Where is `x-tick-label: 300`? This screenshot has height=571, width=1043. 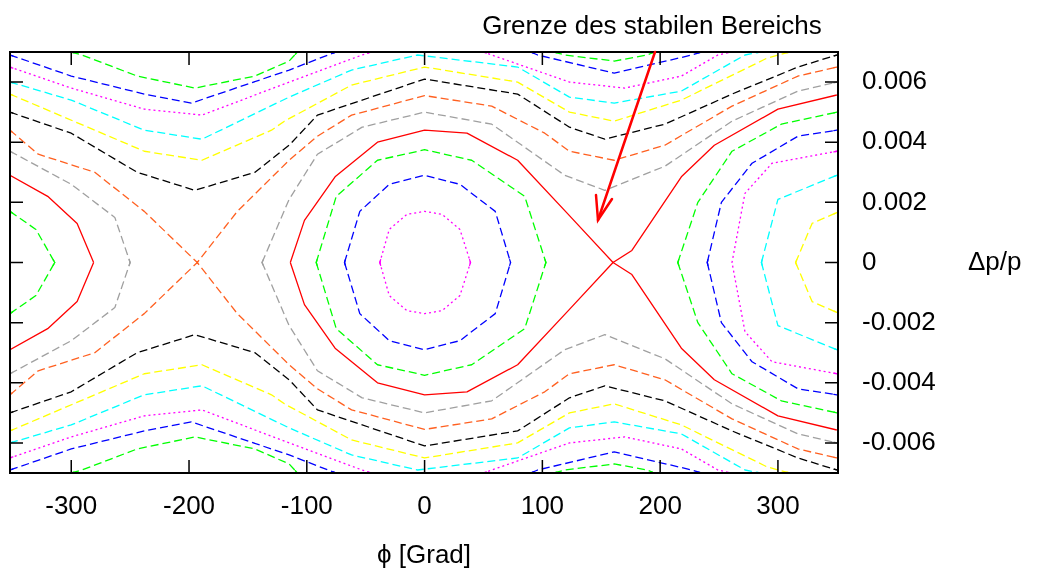 x-tick-label: 300 is located at coordinates (778, 504).